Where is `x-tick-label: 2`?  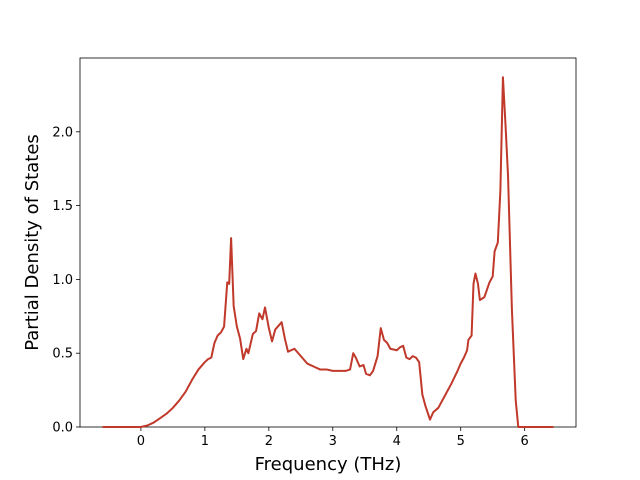
x-tick-label: 2 is located at coordinates (269, 441).